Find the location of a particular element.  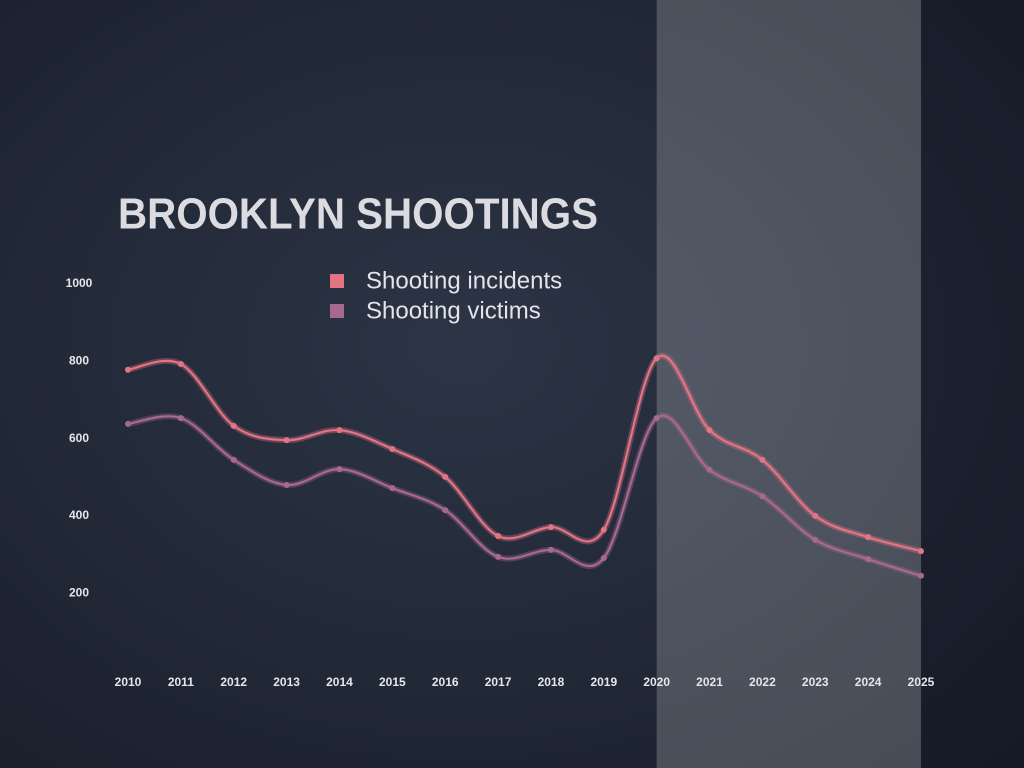

x-tick-label: 2024 is located at coordinates (868, 682).